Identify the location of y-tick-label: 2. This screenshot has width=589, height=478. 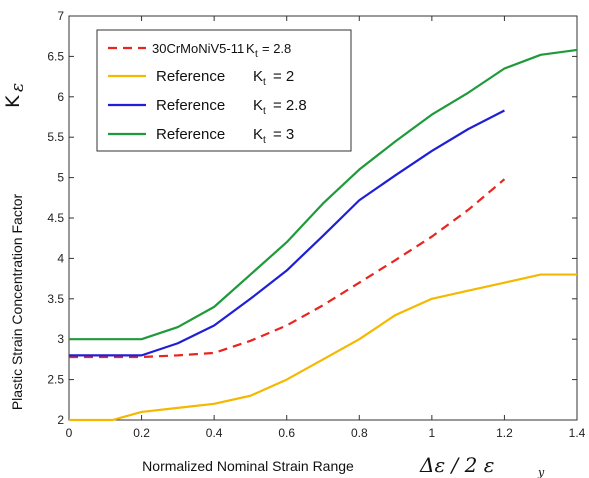
(60, 420).